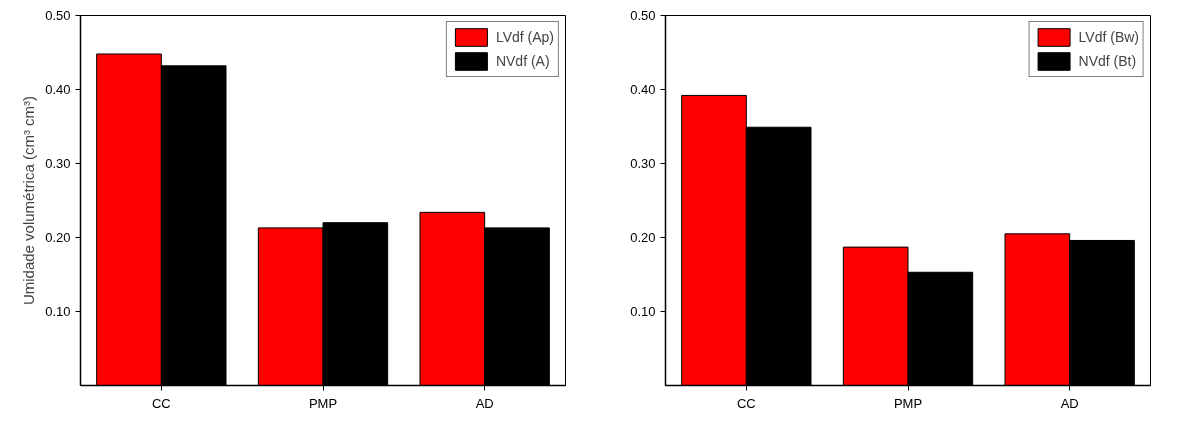 This screenshot has height=430, width=1184. I want to click on y-axis-title: Umidade volumétrica (cm³ cm³), so click(29, 200).